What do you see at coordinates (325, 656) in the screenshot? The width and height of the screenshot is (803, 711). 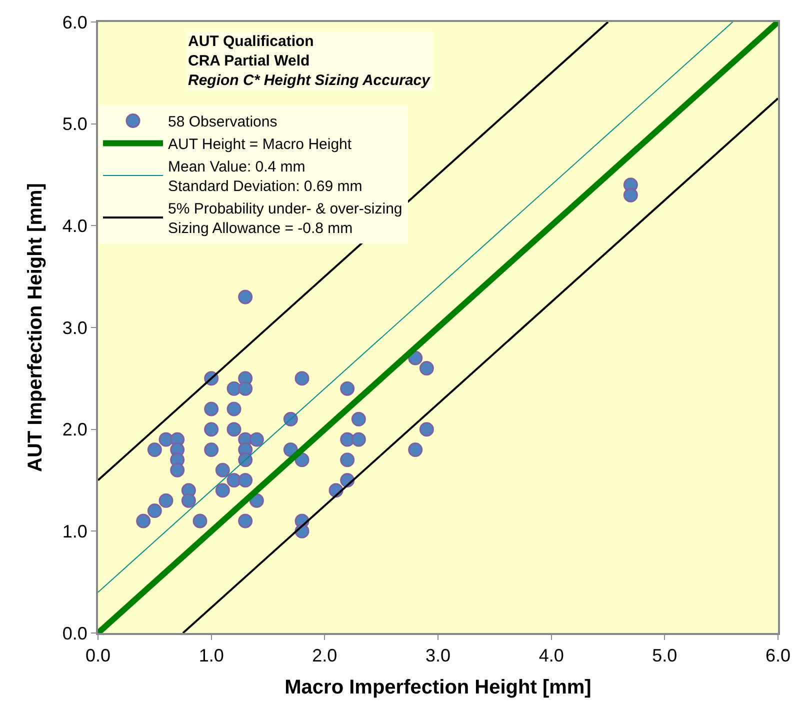 I see `x-tick-label: 2.0` at bounding box center [325, 656].